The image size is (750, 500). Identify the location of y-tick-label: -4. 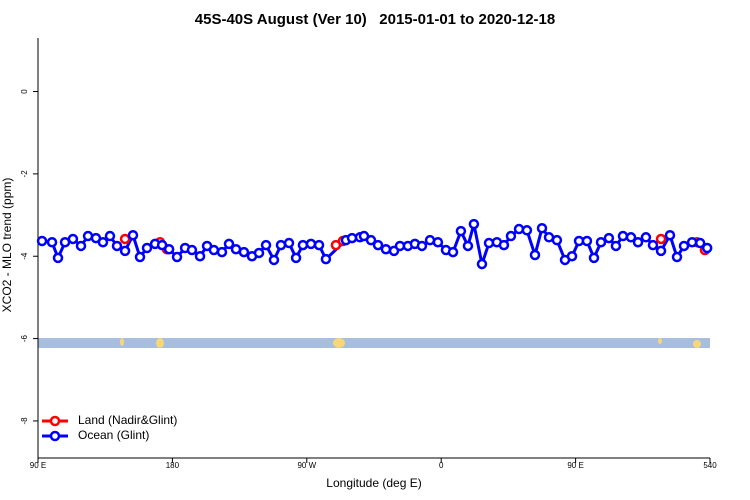
(24, 256).